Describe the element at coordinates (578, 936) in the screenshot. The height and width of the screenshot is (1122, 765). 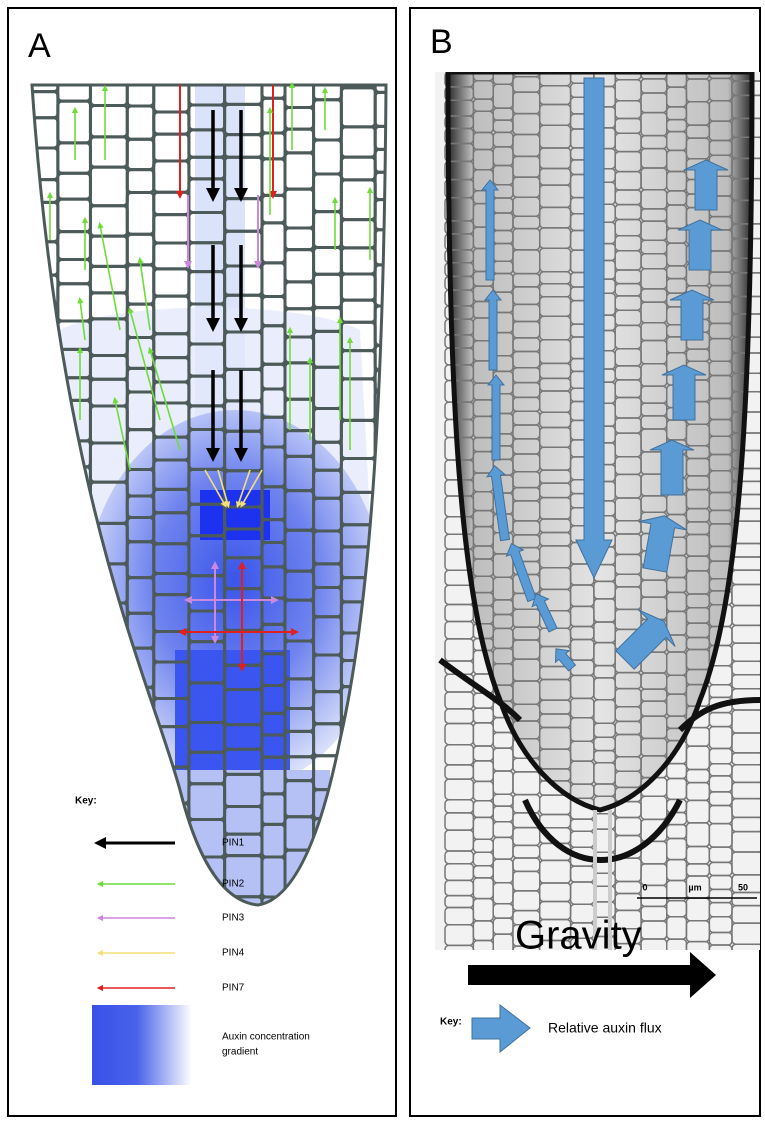
I see `direction-label: Gravity` at that location.